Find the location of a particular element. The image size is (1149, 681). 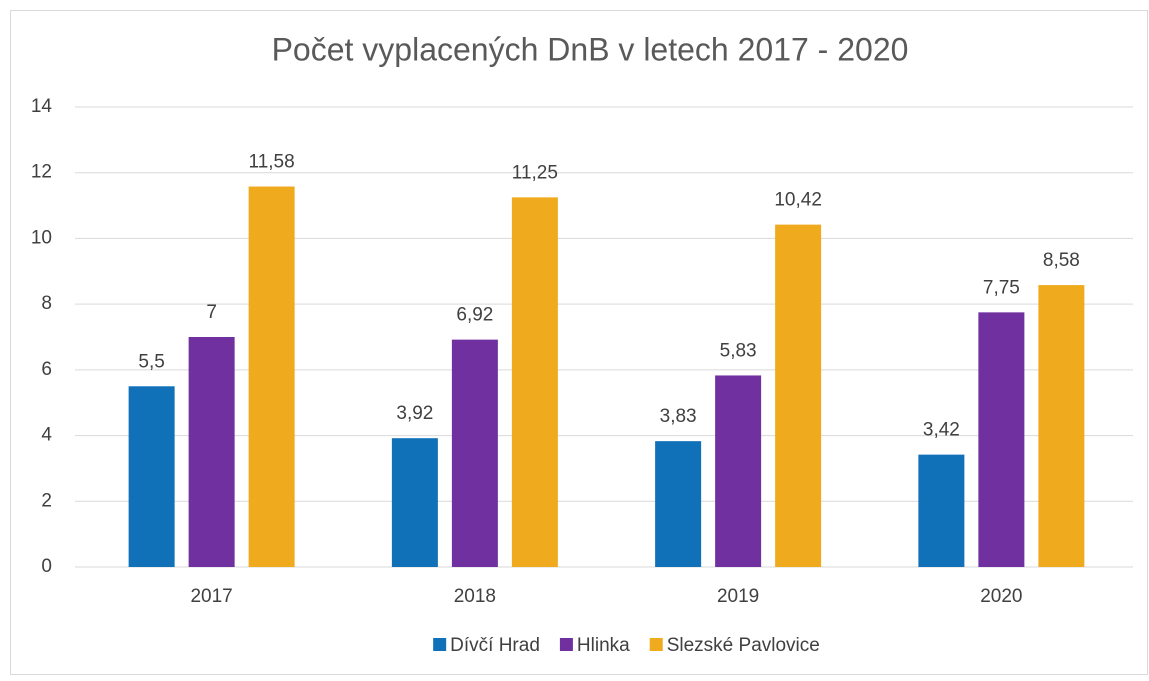

y-tick-label: 2 is located at coordinates (46, 500).